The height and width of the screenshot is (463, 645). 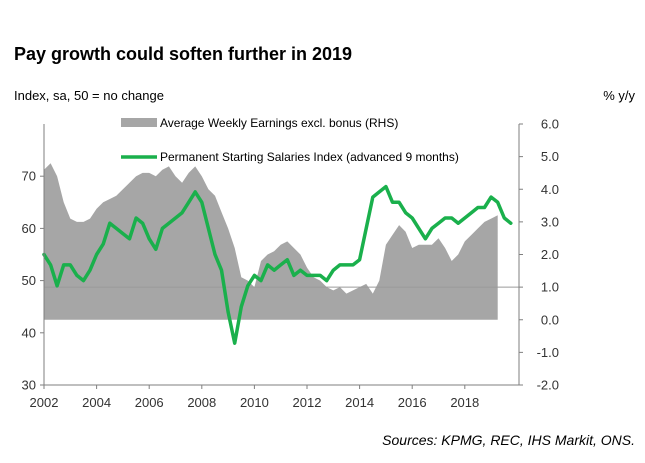 I want to click on right-tick-label: 5.0, so click(x=550, y=156).